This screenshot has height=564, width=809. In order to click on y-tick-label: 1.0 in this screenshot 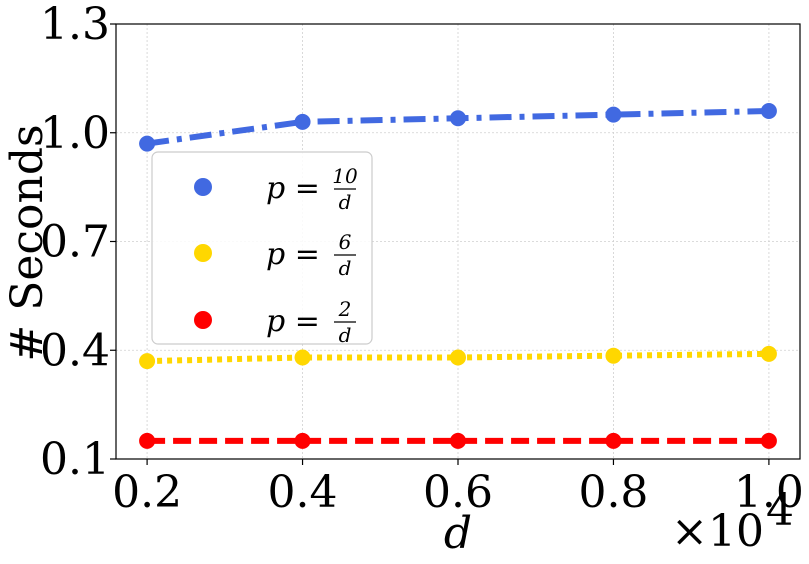, I will do `click(75, 133)`.